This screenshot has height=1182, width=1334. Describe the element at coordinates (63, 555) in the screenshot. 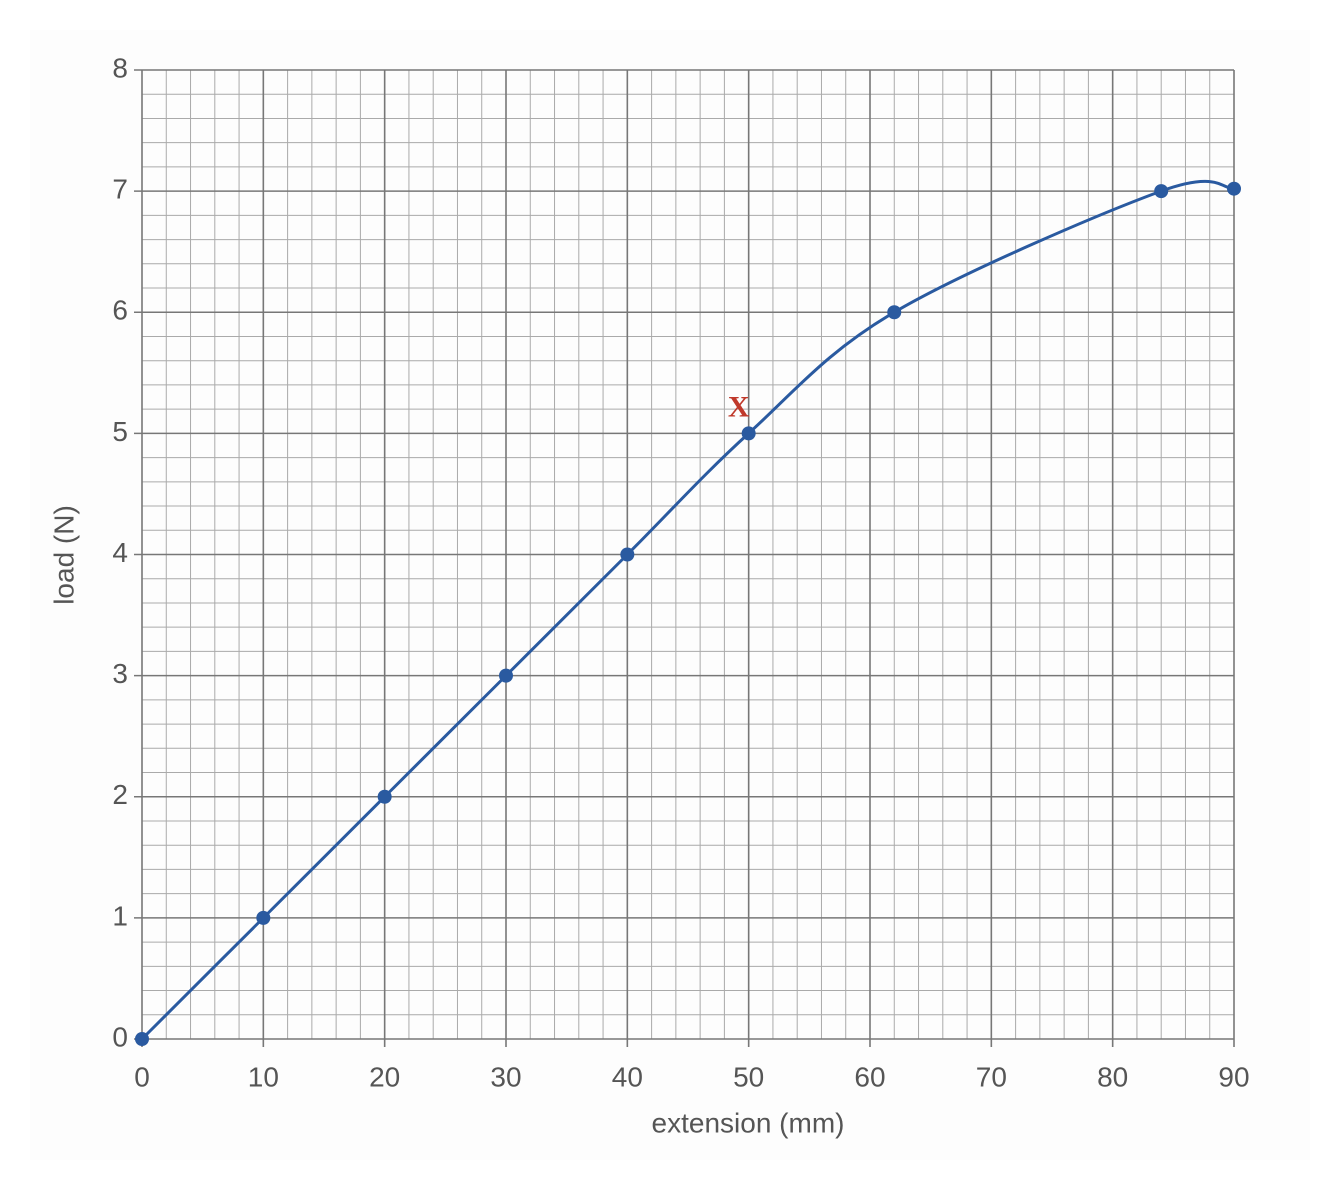

I see `y-axis-label: load (N)` at that location.